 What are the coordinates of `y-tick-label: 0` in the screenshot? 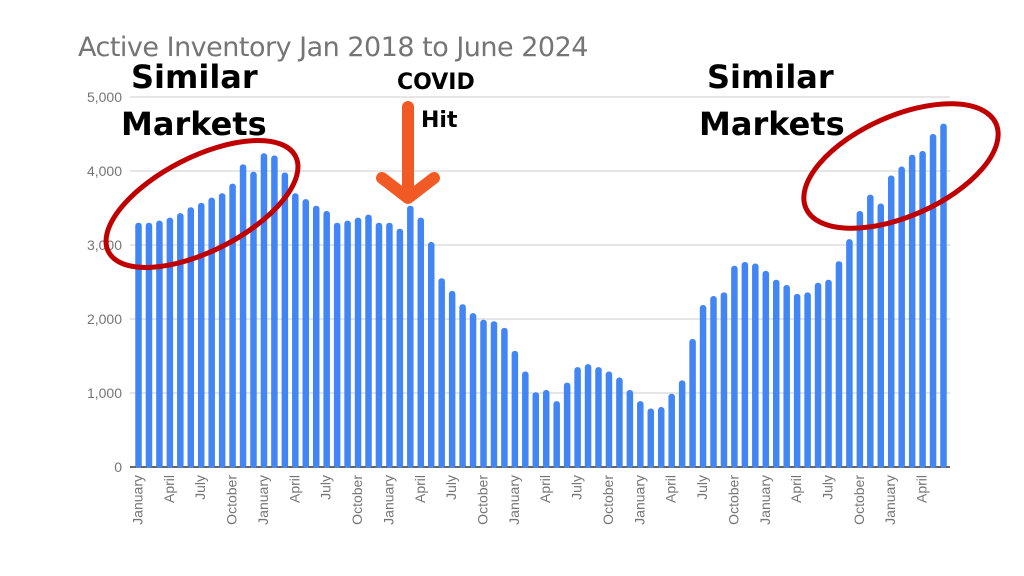 It's located at (118, 467).